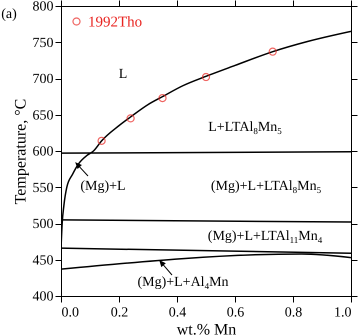 This screenshot has height=336, width=361. I want to click on y-tick-label: 400, so click(43, 297).